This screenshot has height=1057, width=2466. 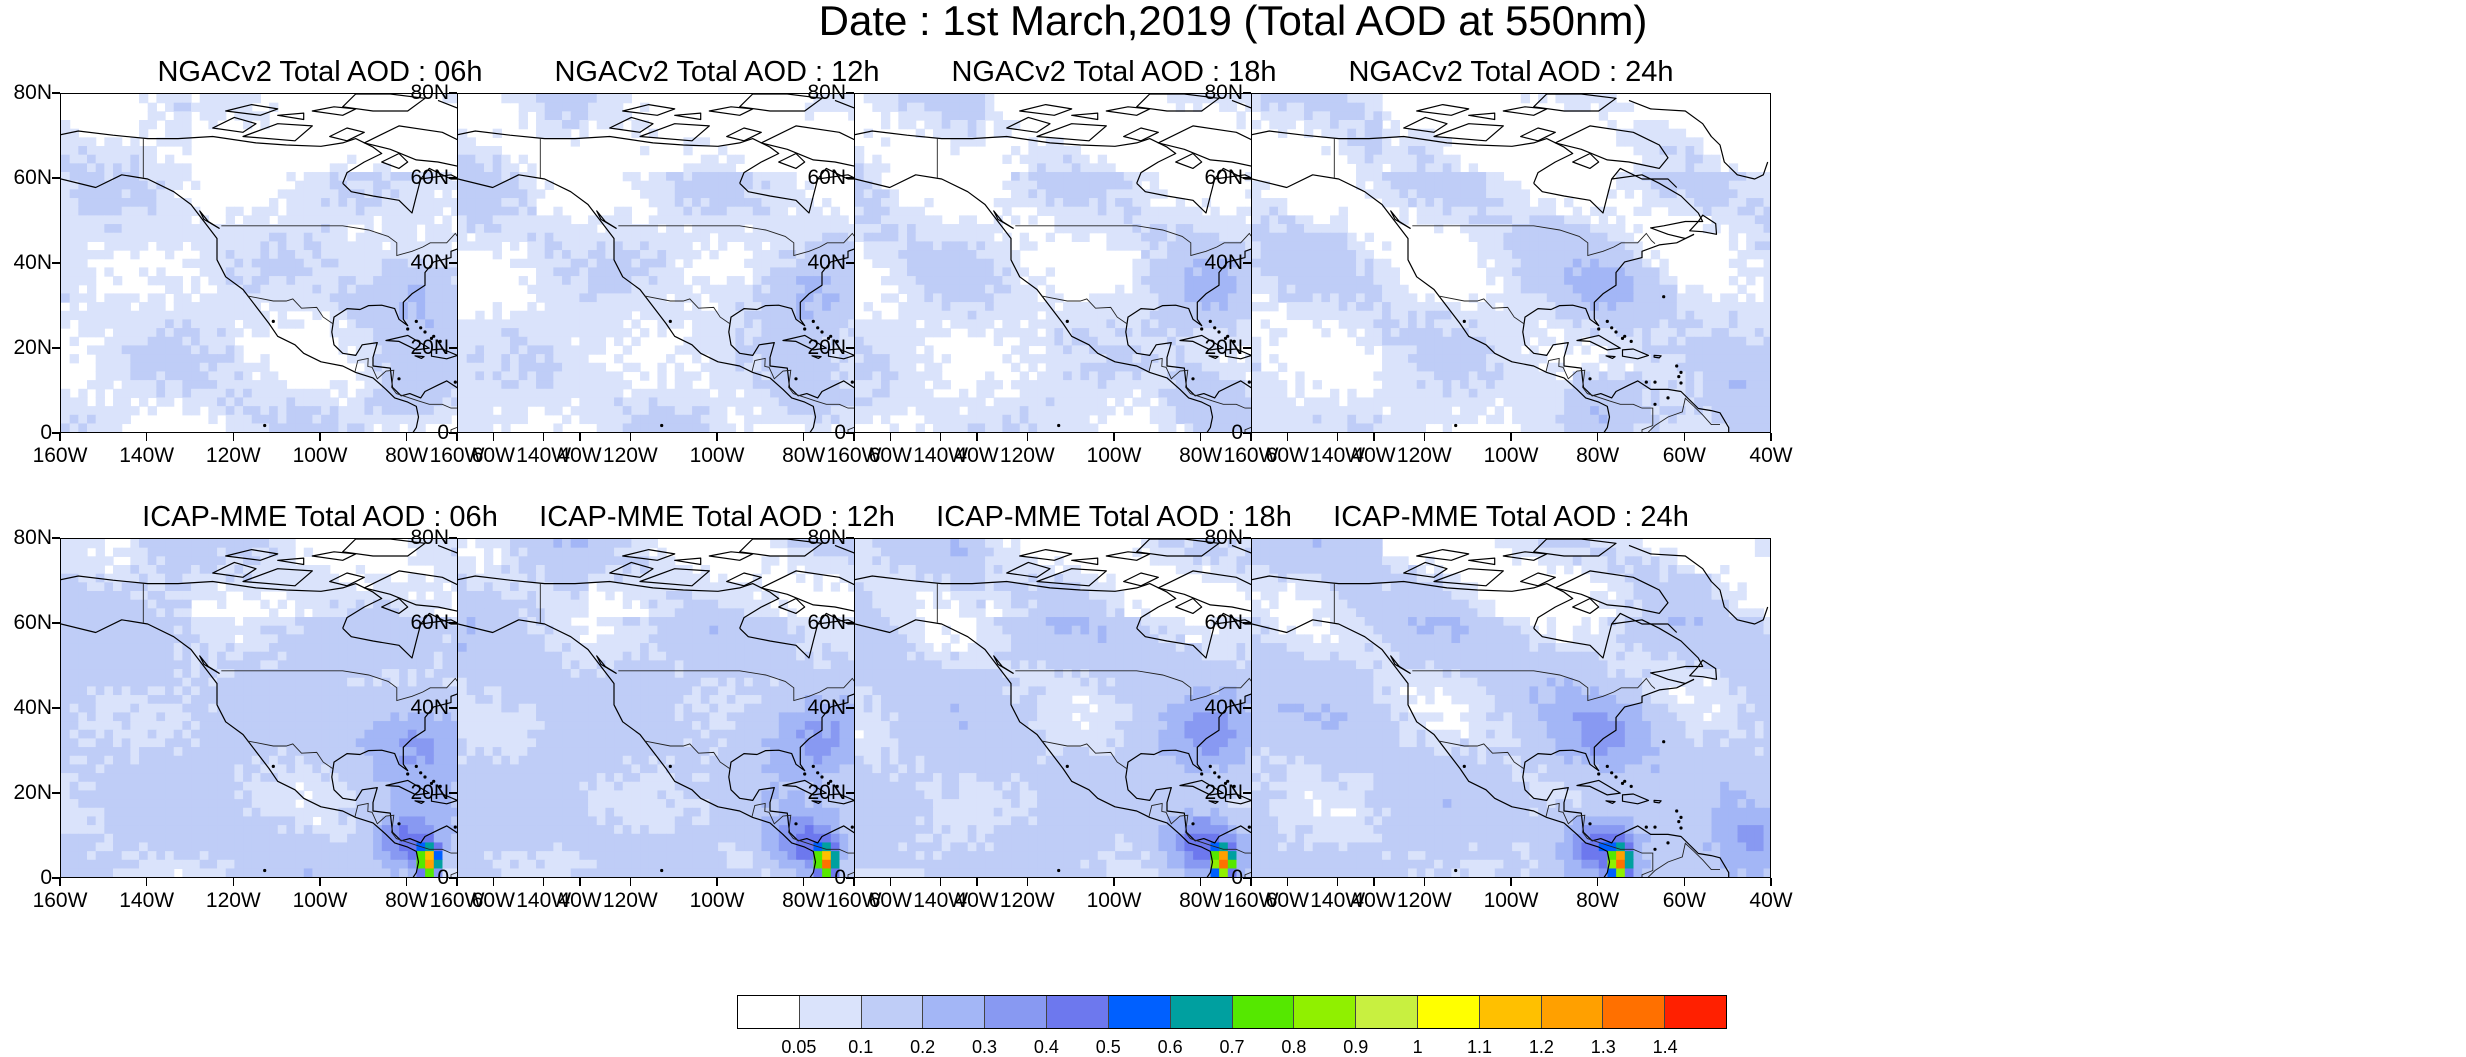 I want to click on colorbar-label: 0.9, so click(x=1356, y=1047).